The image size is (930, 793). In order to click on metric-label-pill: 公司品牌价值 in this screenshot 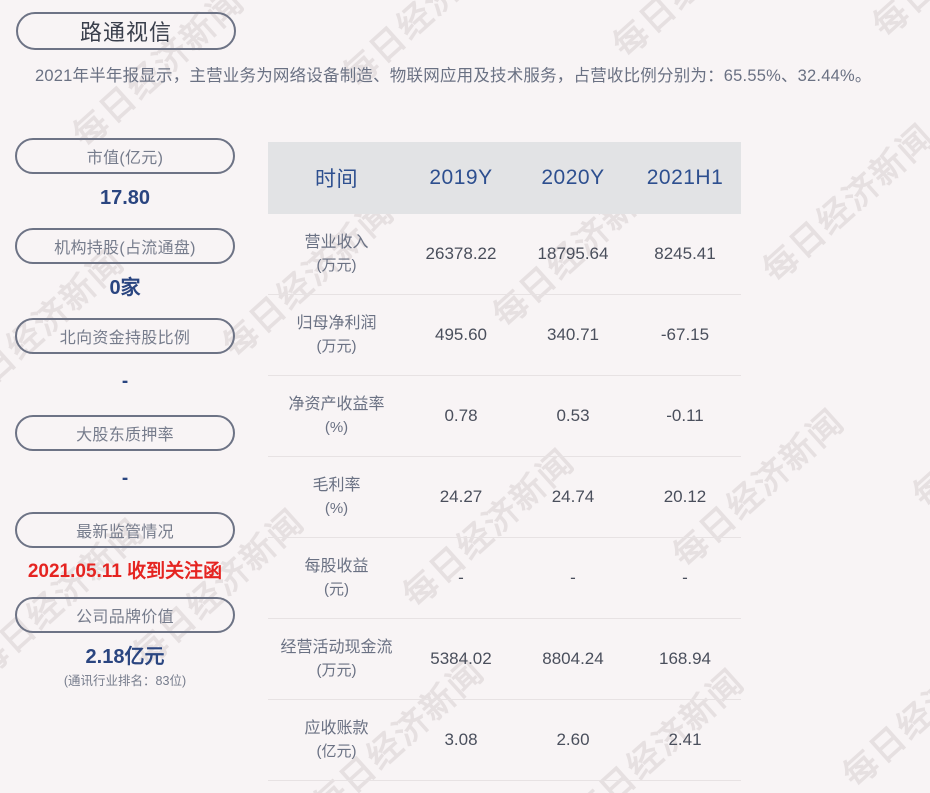, I will do `click(125, 615)`.